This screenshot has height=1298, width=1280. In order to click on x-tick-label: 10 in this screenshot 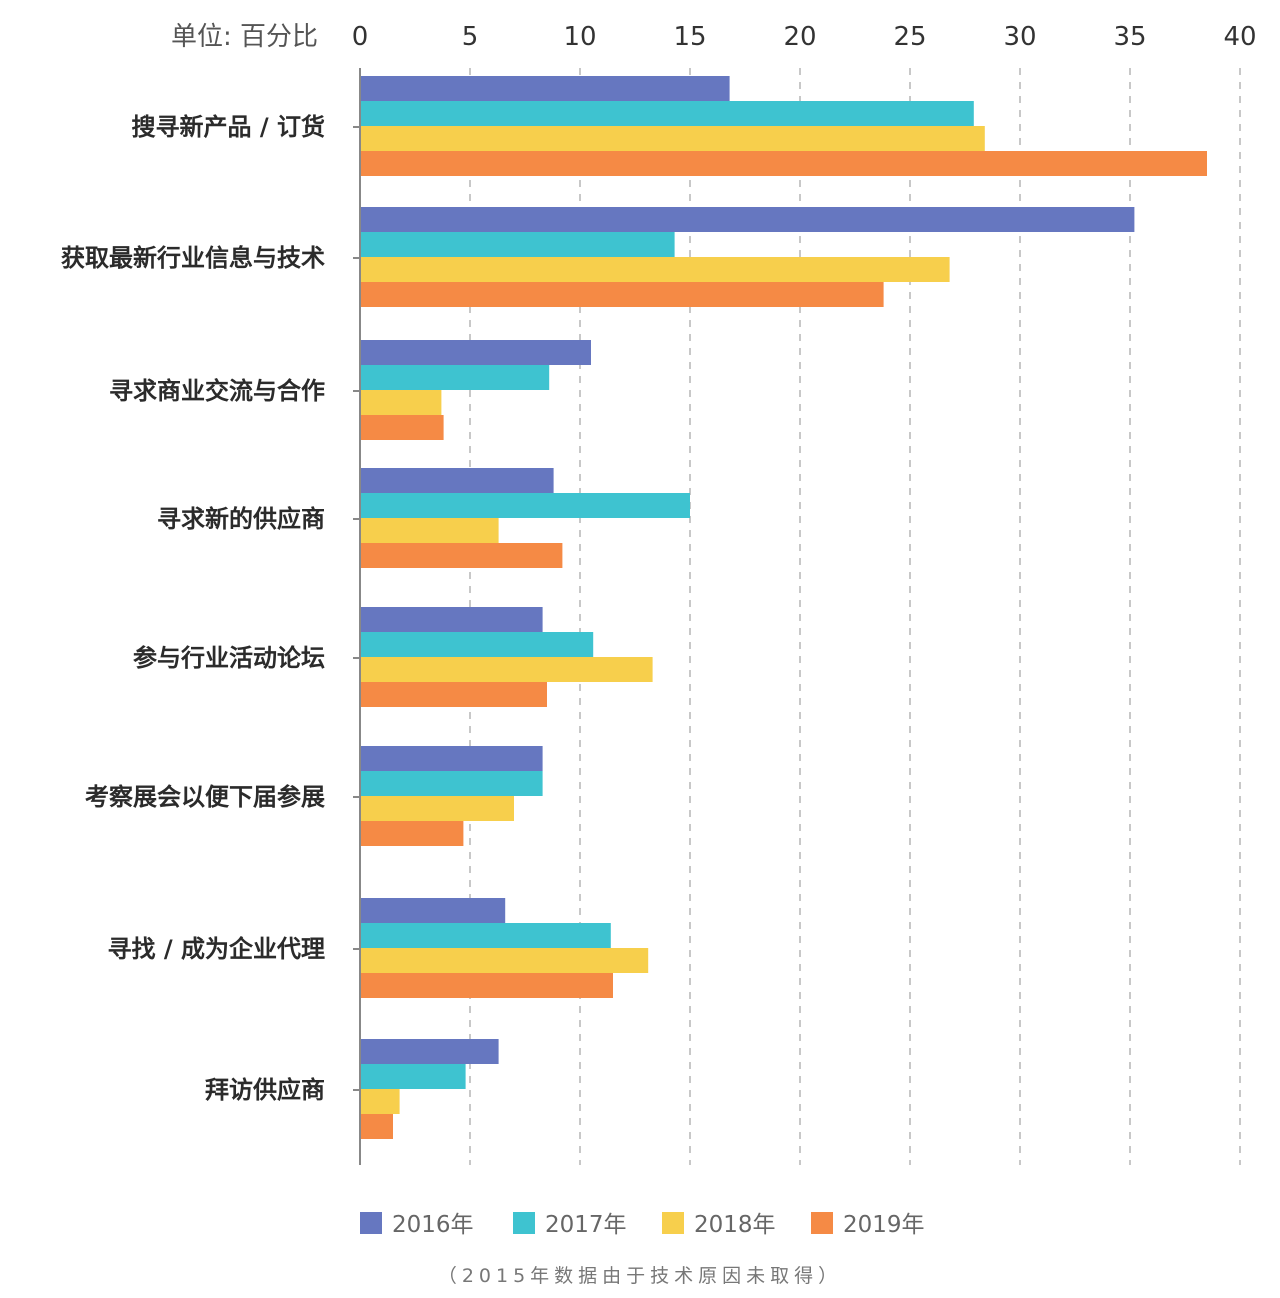, I will do `click(579, 37)`.